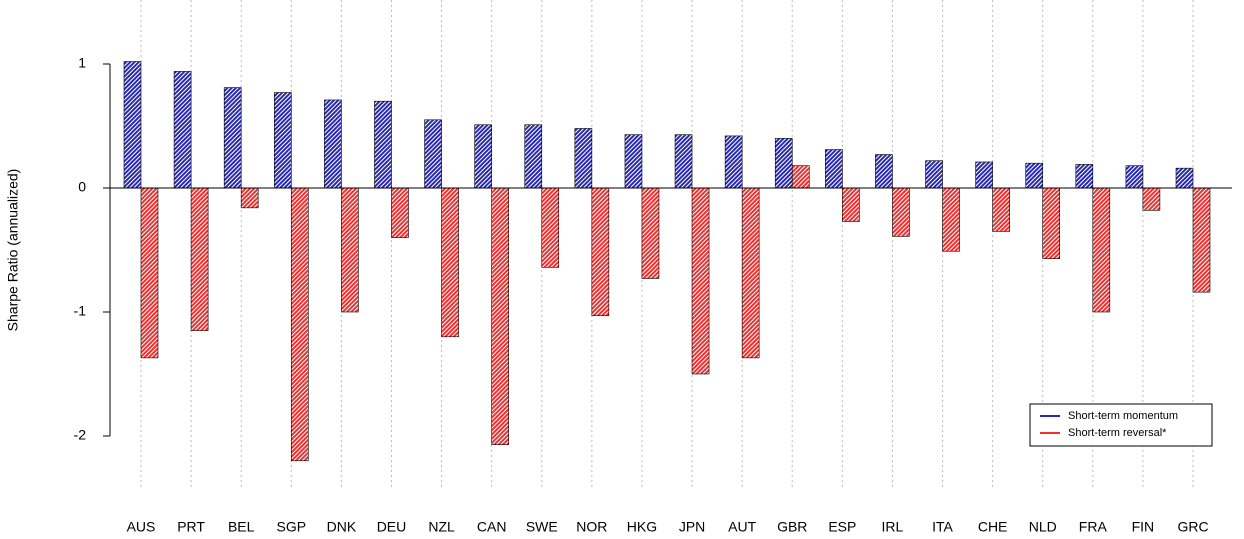 The height and width of the screenshot is (539, 1244). I want to click on y-tick-label: -1, so click(80, 311).